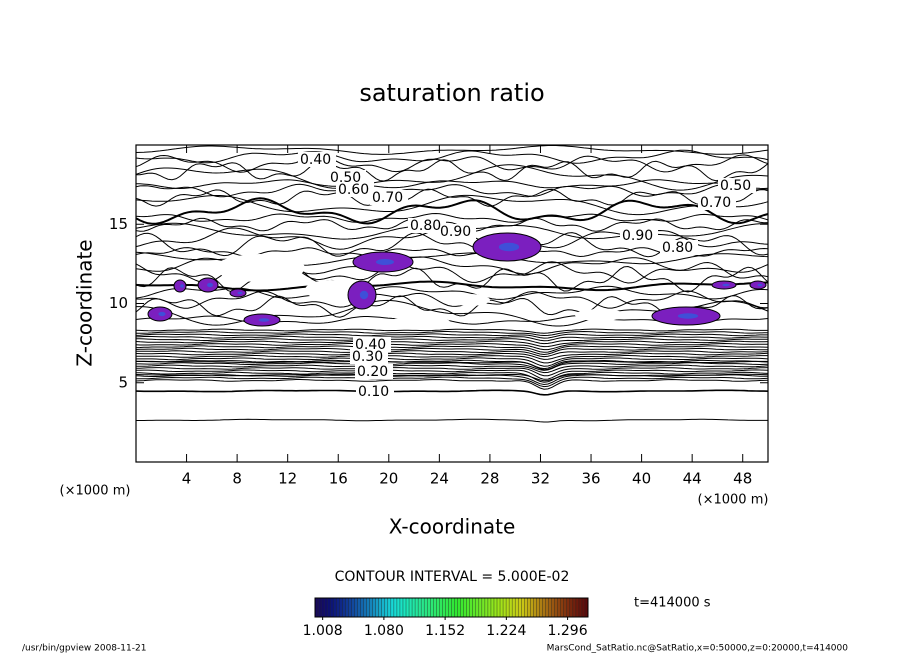 This screenshot has width=904, height=654. I want to click on contour-label: 0.40, so click(370, 345).